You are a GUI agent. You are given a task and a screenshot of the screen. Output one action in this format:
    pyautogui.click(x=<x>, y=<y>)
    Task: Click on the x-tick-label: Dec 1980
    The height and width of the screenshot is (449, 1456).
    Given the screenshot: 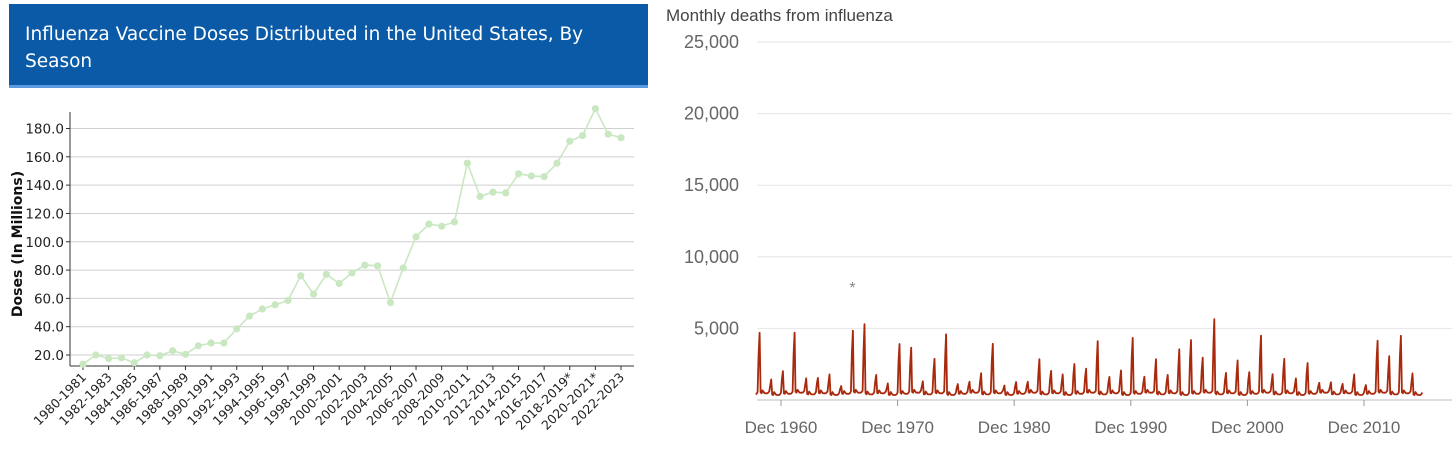 What is the action you would take?
    pyautogui.click(x=1014, y=427)
    